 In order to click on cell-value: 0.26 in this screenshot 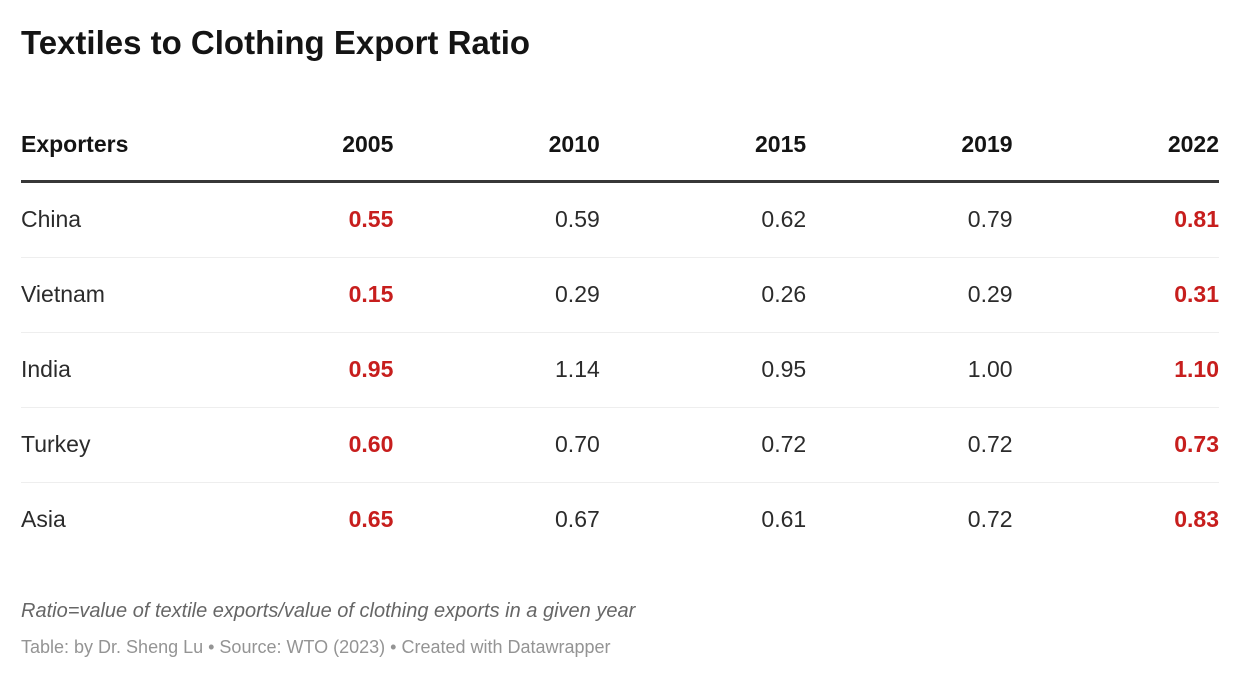, I will do `click(703, 295)`.